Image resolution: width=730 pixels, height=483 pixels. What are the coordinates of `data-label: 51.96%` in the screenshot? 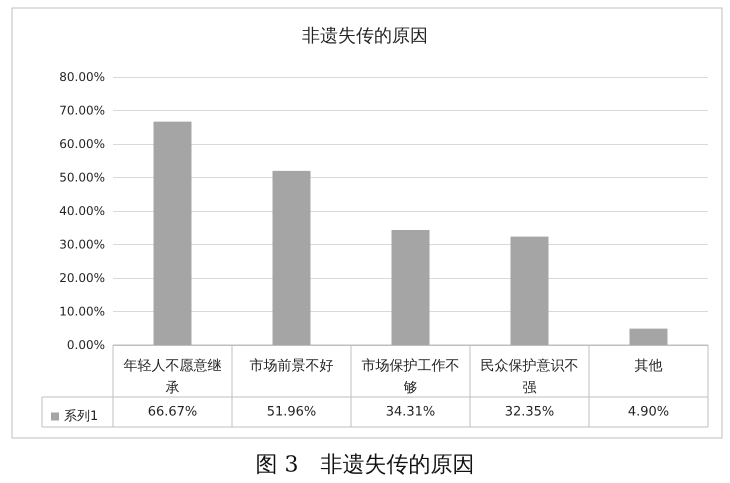 It's located at (291, 412).